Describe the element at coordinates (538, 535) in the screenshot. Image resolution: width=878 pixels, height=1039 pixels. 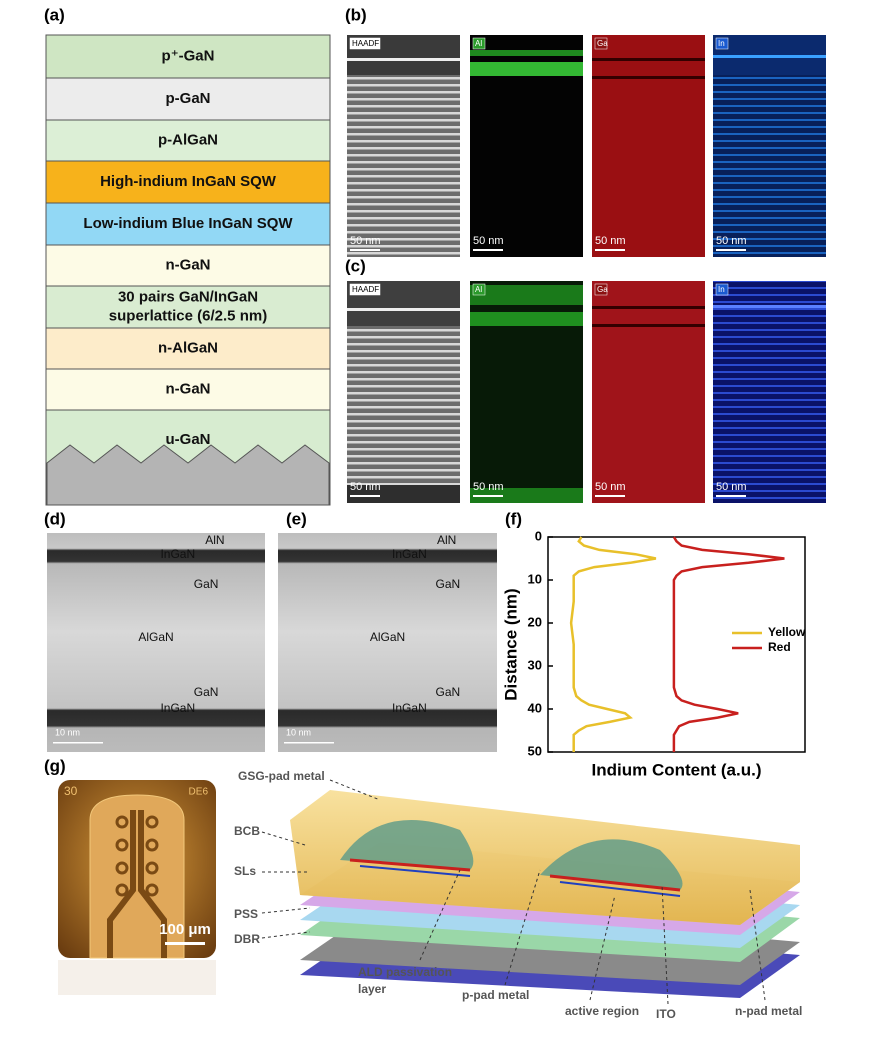
I see `y-tick-label: 0` at that location.